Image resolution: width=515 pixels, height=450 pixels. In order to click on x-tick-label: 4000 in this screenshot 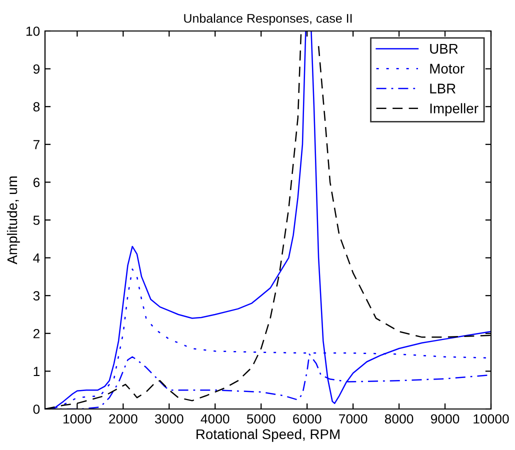, I will do `click(215, 419)`.